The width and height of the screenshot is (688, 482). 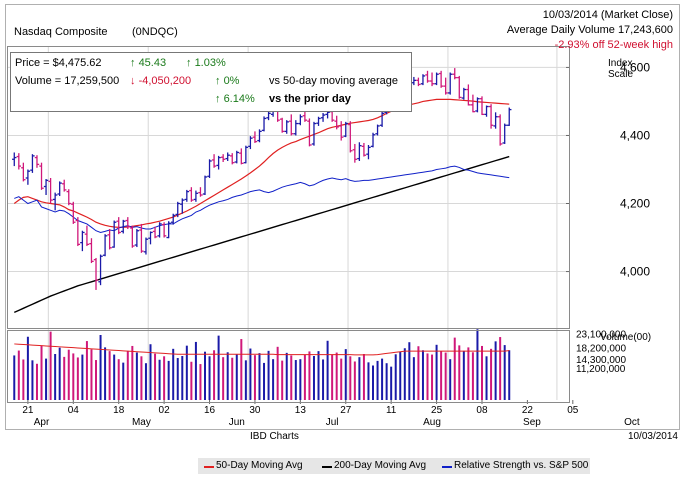 What do you see at coordinates (74, 410) in the screenshot?
I see `x-tick-label: 04` at bounding box center [74, 410].